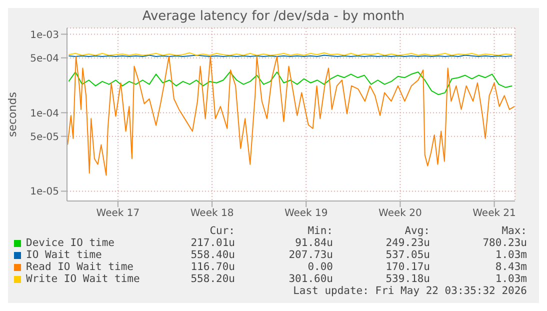 The width and height of the screenshot is (547, 311). What do you see at coordinates (504, 243) in the screenshot?
I see `text: 780.23u` at bounding box center [504, 243].